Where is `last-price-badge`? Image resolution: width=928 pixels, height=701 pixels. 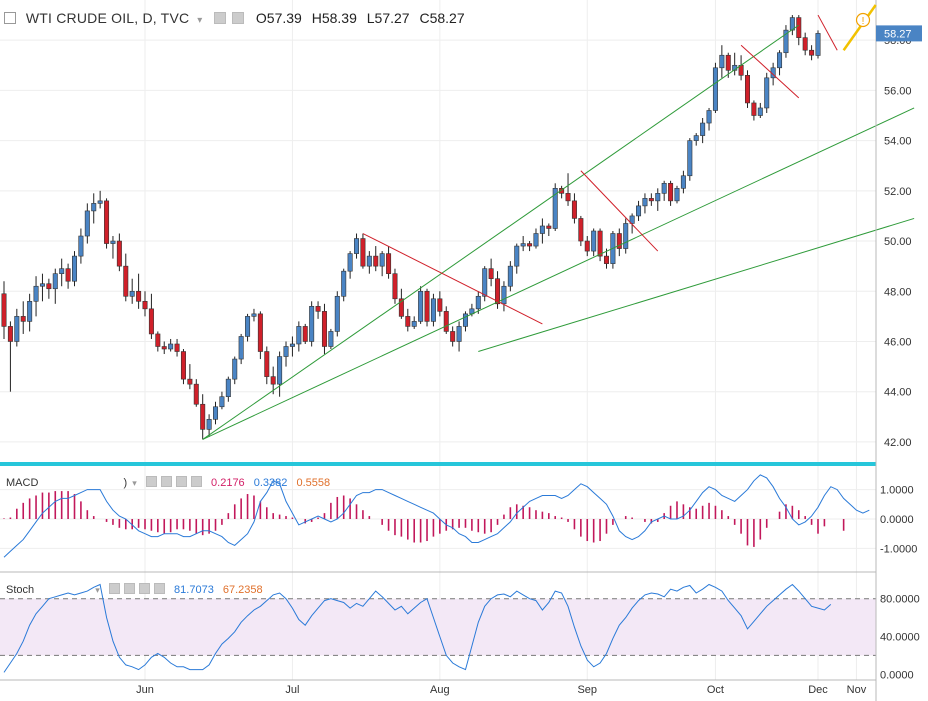
last-price-badge is located at coordinates (899, 33).